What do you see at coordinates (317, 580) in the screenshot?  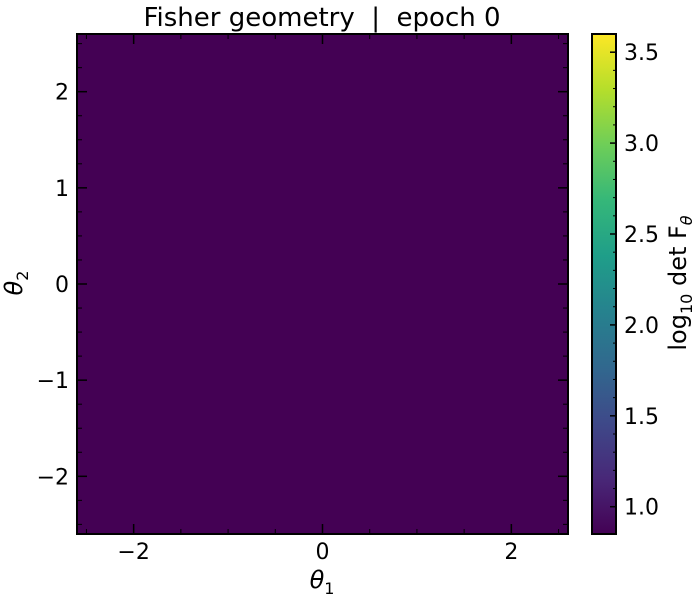 I see `x-axis-label-symbol: θ` at bounding box center [317, 580].